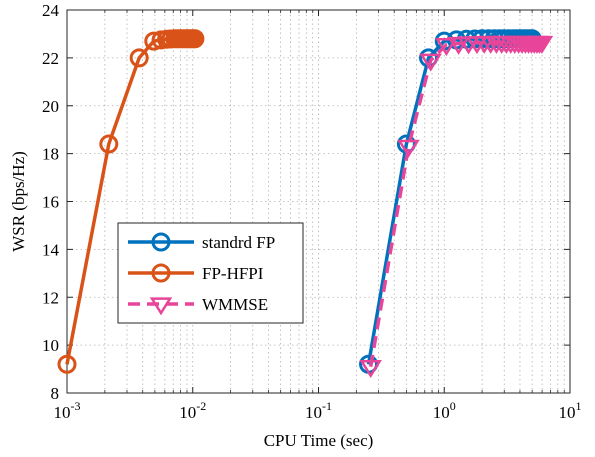 The height and width of the screenshot is (457, 595). What do you see at coordinates (50, 297) in the screenshot?
I see `y-tick-label: 12` at bounding box center [50, 297].